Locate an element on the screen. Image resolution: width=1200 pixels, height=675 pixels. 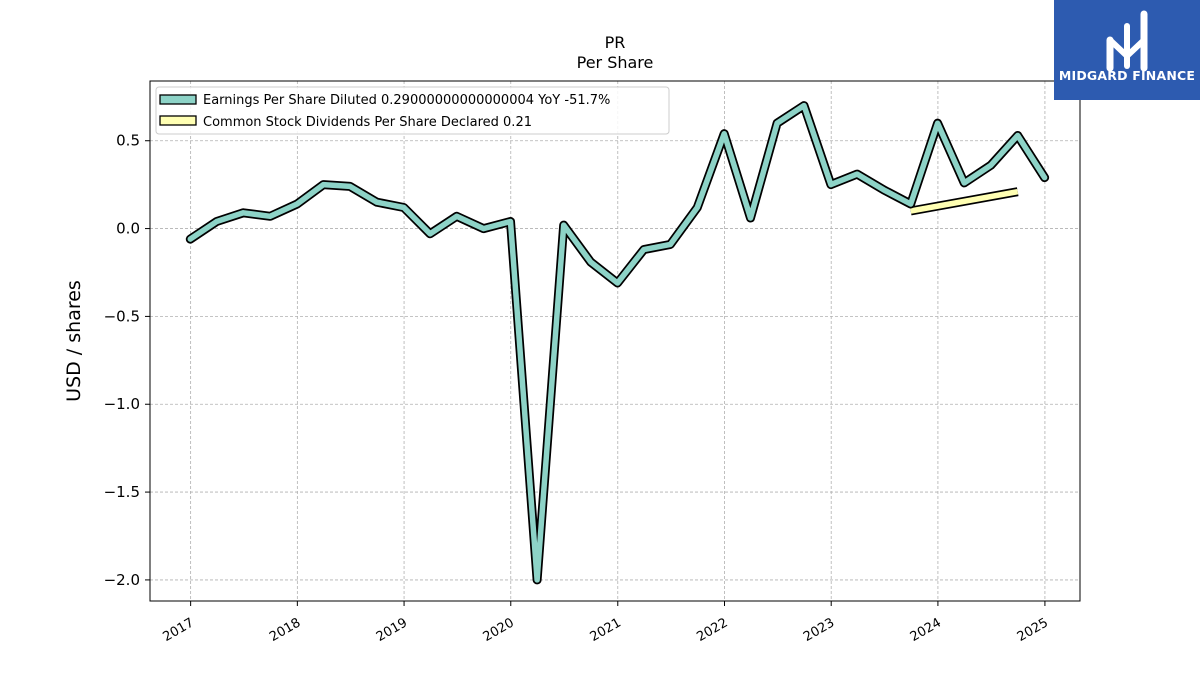
x-tick-label: 2022 is located at coordinates (712, 630).